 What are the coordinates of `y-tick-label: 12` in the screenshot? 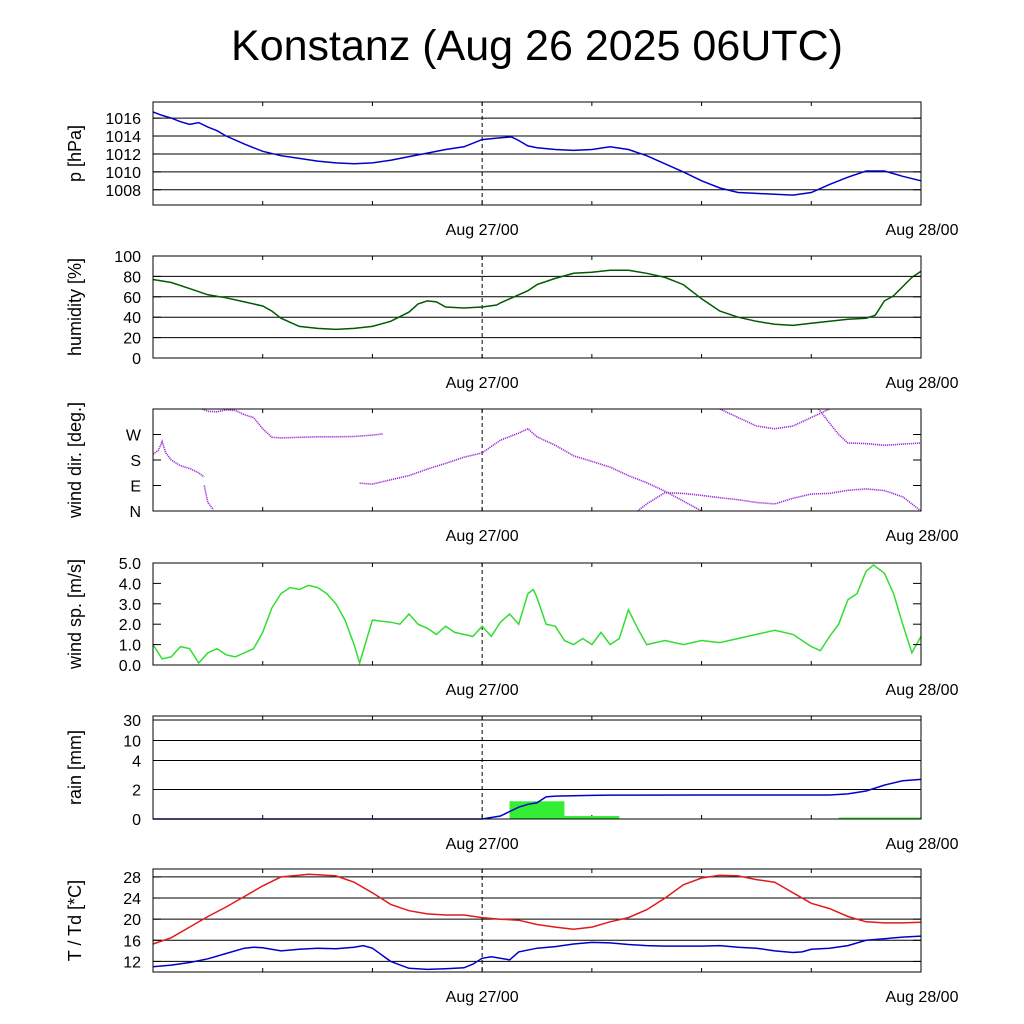 It's located at (132, 962).